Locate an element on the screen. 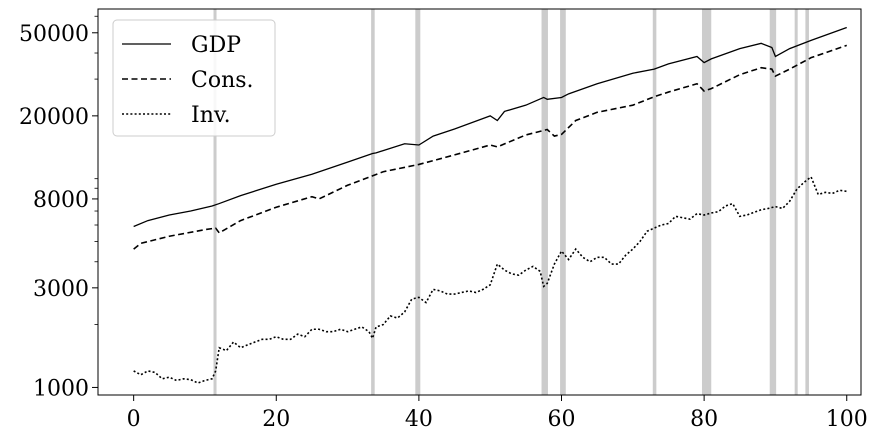 The image size is (884, 437). x-tick-label: 0 is located at coordinates (134, 419).